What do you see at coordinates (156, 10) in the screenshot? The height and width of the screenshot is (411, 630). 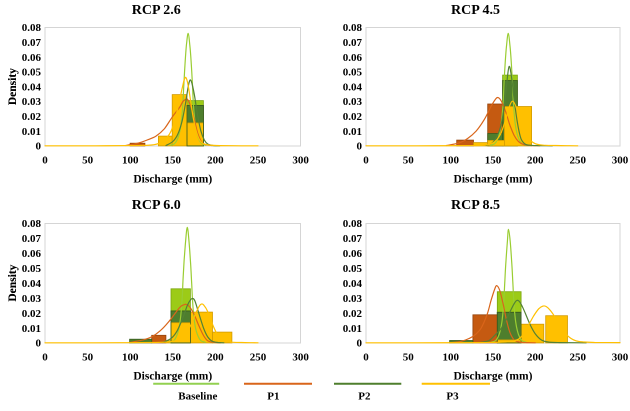 I see `svg-text: RCP 2.6` at bounding box center [156, 10].